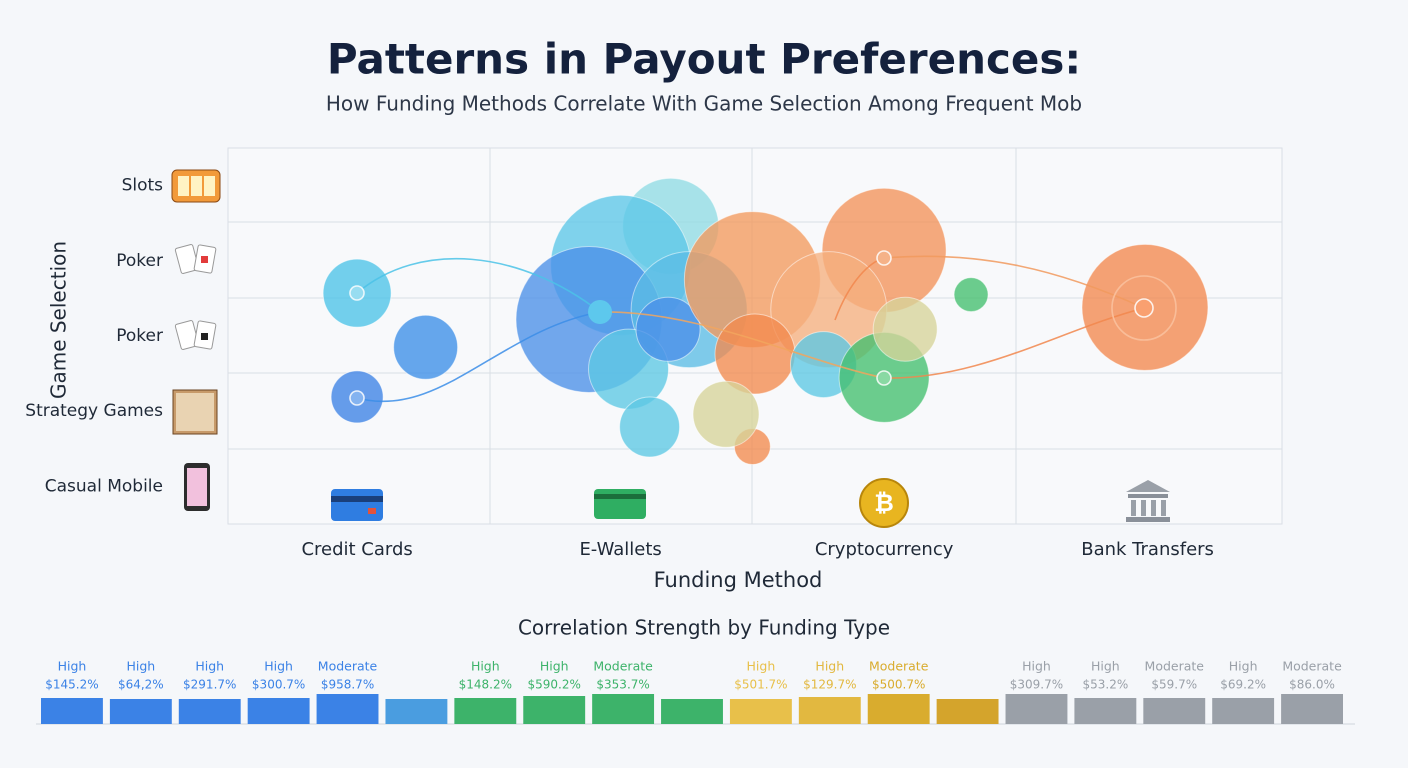 Image resolution: width=1408 pixels, height=768 pixels. Describe the element at coordinates (1174, 685) in the screenshot. I see `amount-label: $59.7%` at that location.